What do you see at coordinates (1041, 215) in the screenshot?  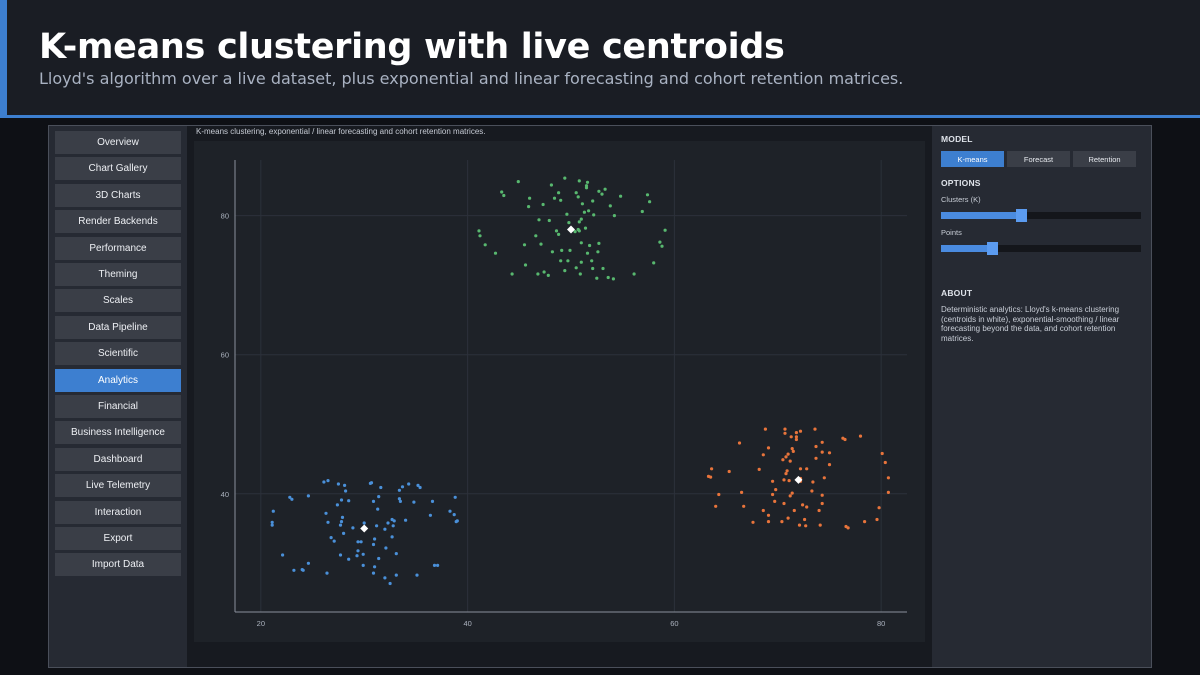 I see `clusters-slider` at bounding box center [1041, 215].